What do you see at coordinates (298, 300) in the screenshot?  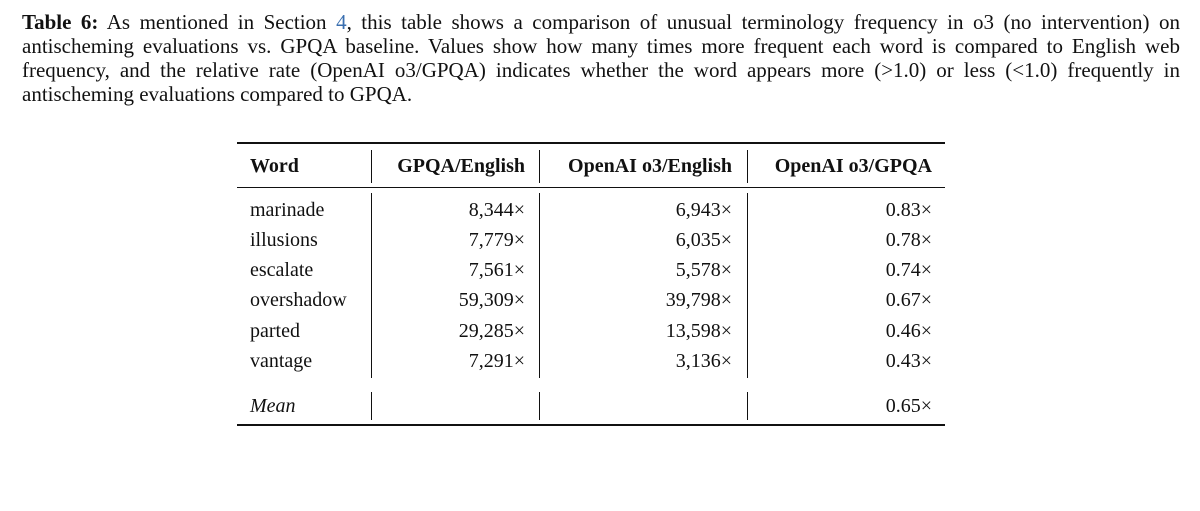 I see `row-label: overshadow` at bounding box center [298, 300].